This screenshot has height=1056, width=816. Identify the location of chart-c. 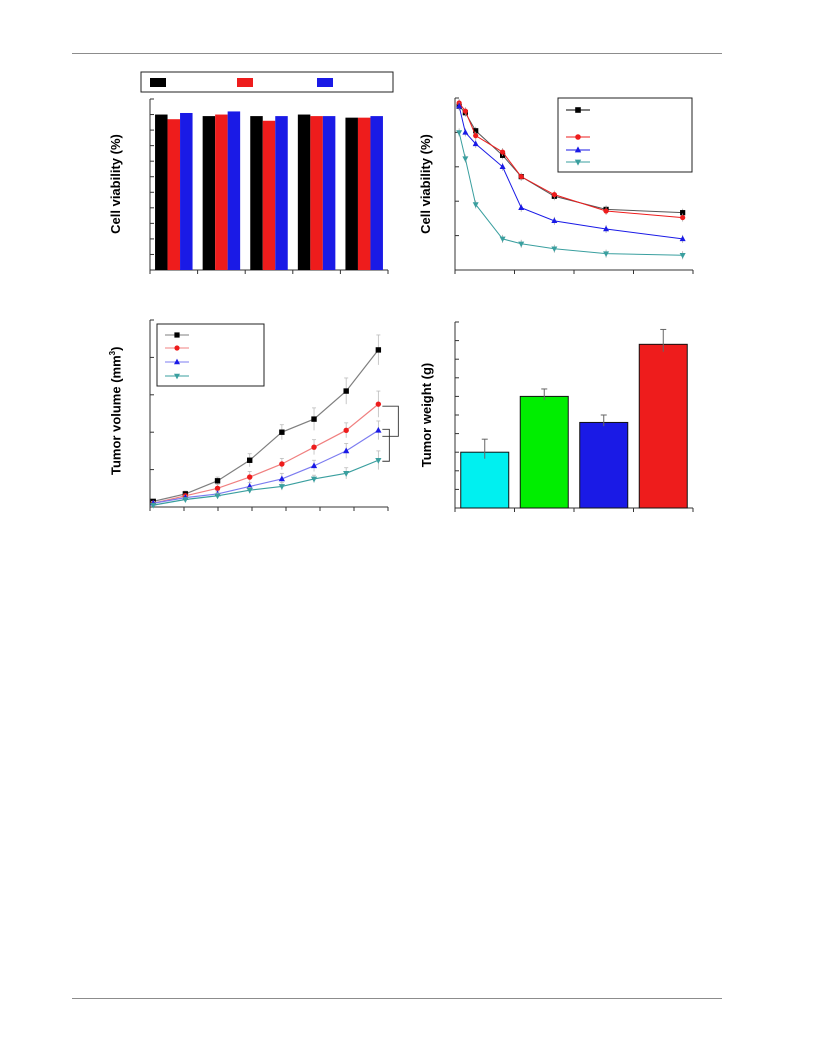
(274, 415).